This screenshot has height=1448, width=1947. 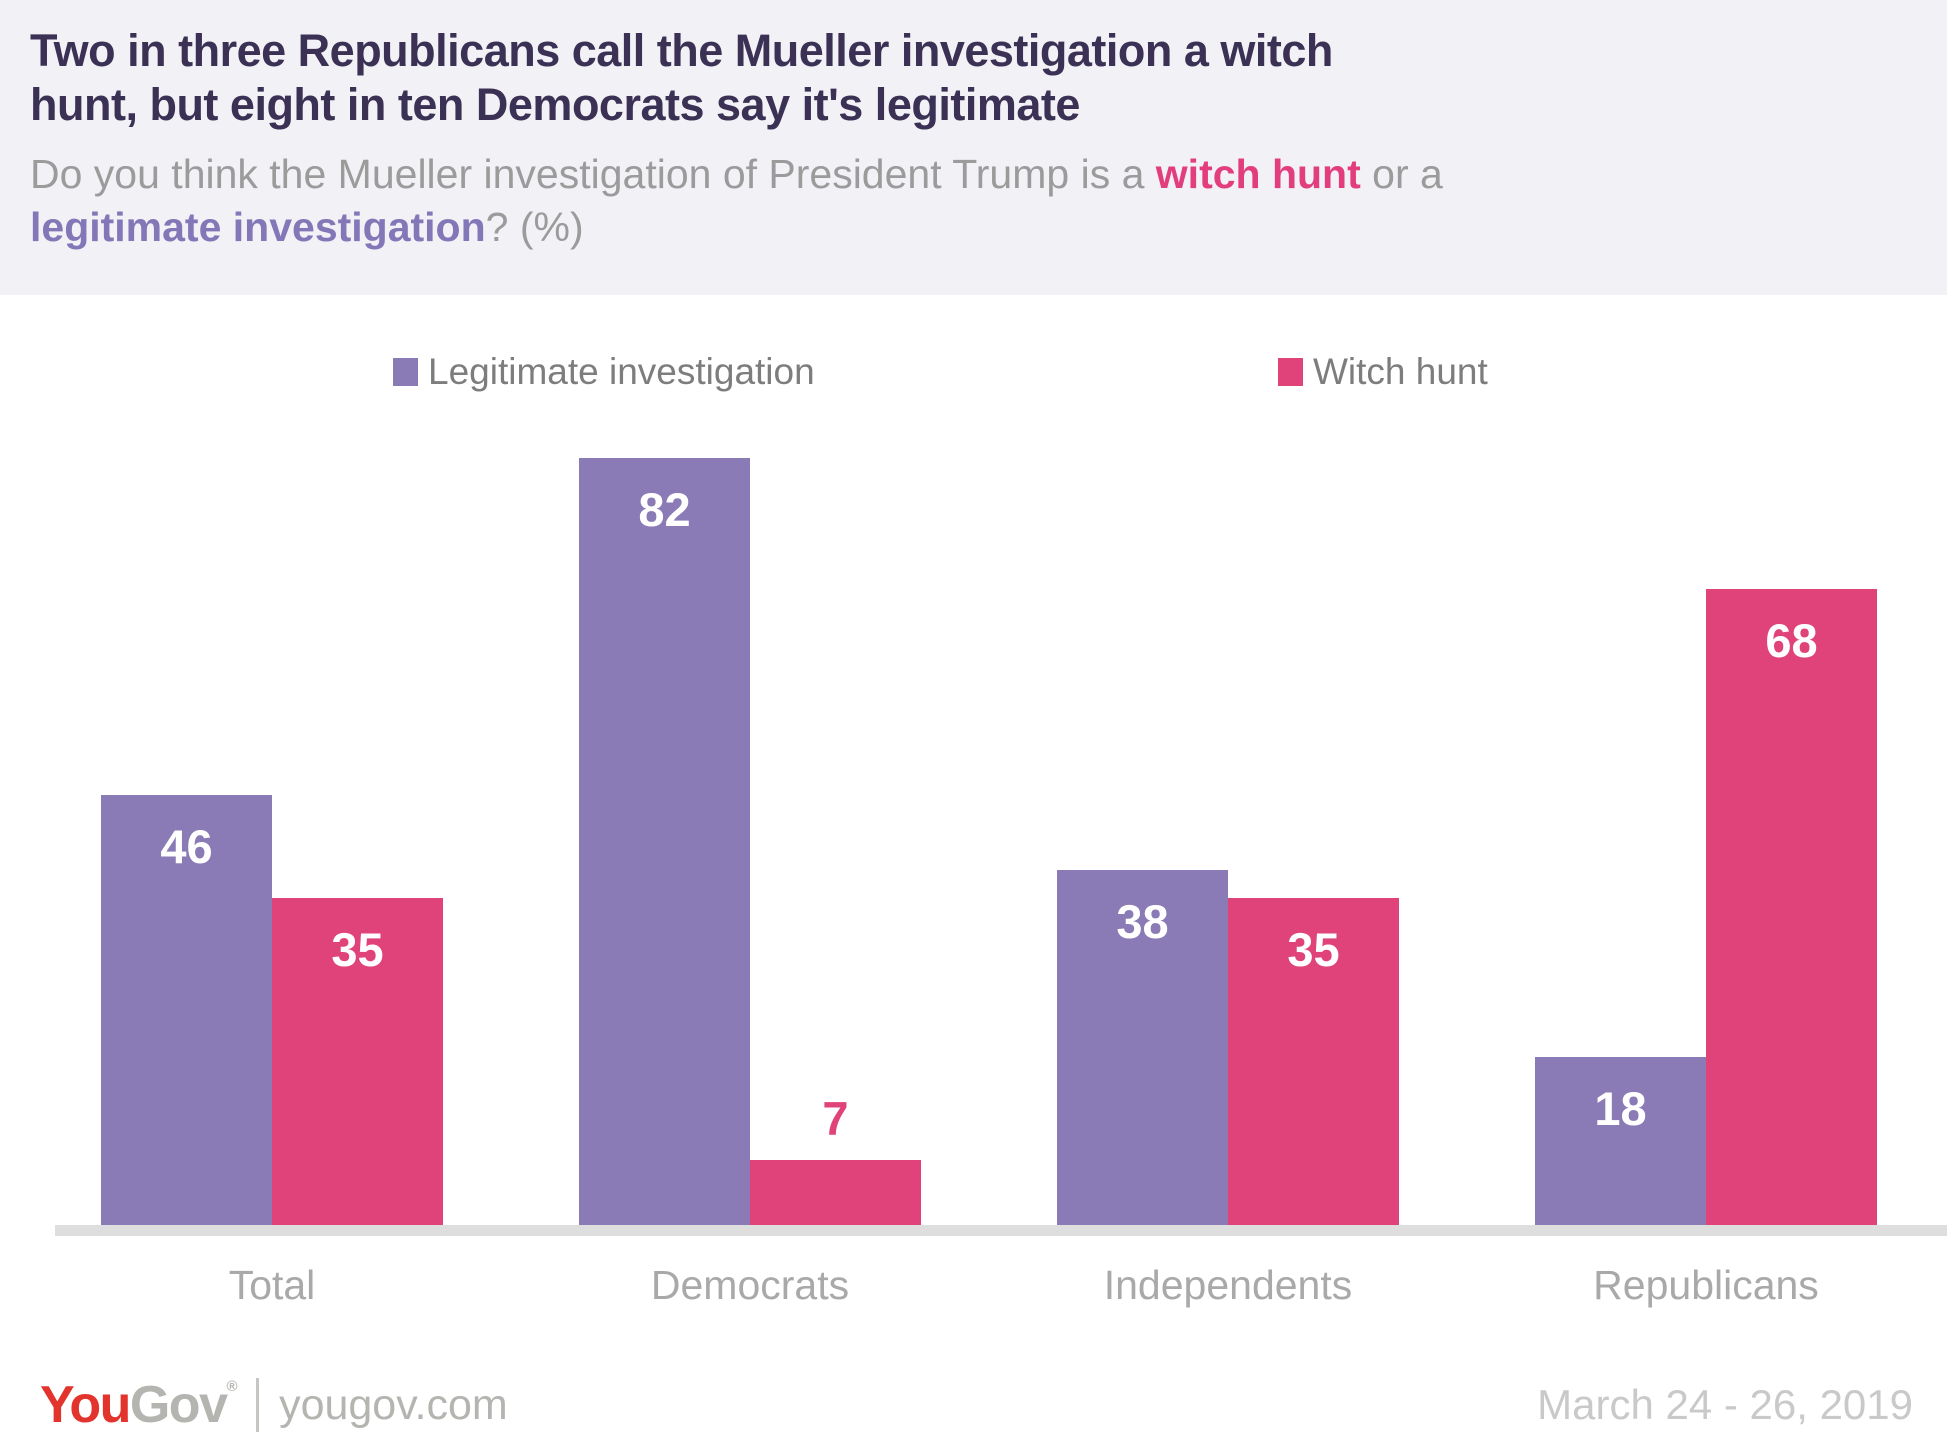 What do you see at coordinates (835, 1118) in the screenshot?
I see `bar-value-label: 7` at bounding box center [835, 1118].